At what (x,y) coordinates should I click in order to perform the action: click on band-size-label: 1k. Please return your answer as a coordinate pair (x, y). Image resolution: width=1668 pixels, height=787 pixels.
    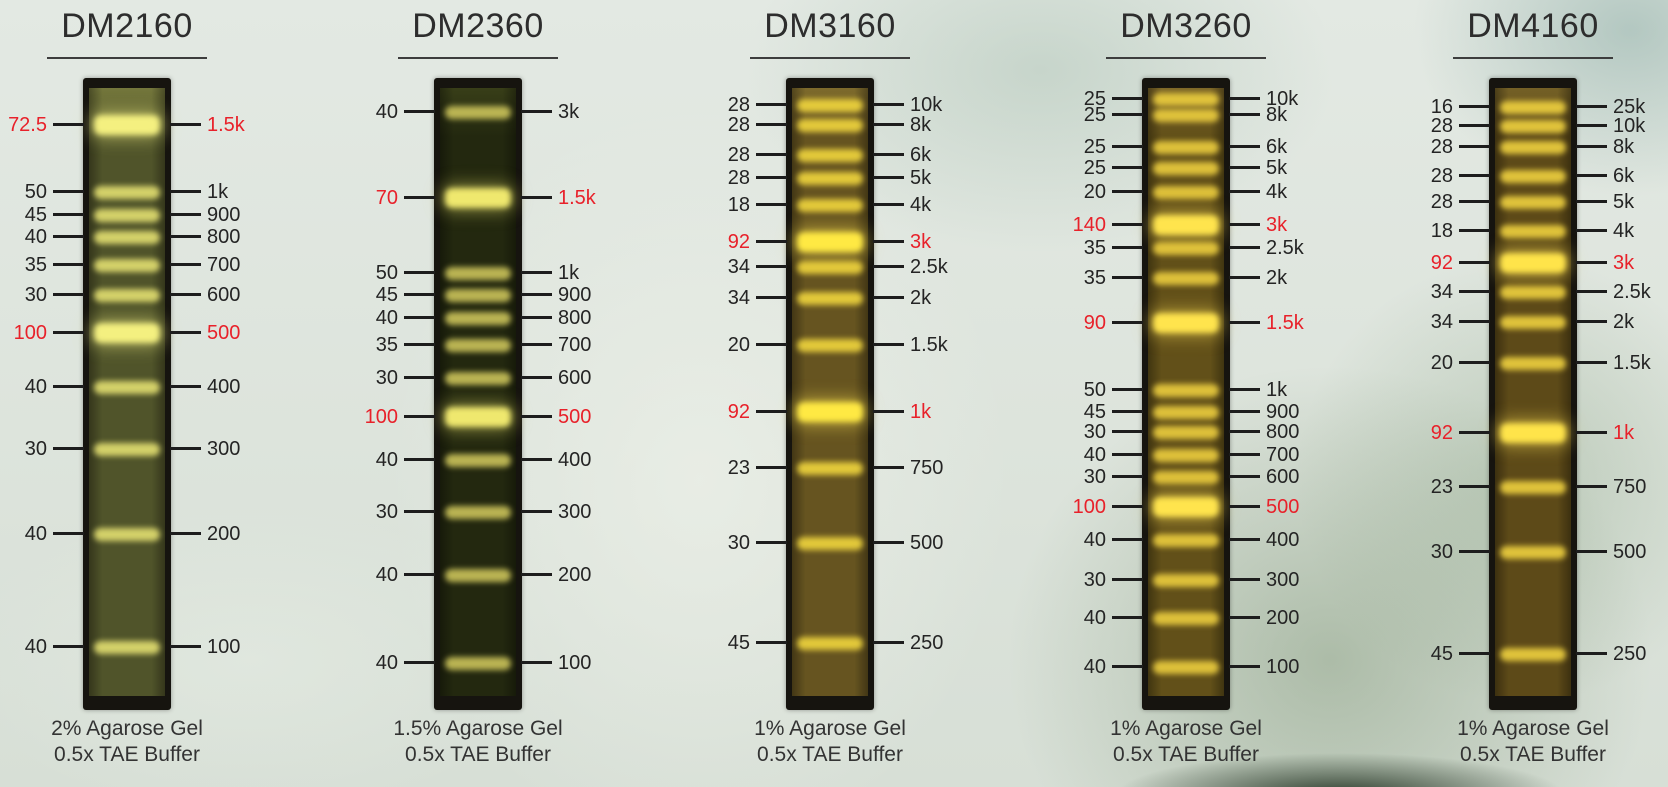
    Looking at the image, I should click on (921, 412).